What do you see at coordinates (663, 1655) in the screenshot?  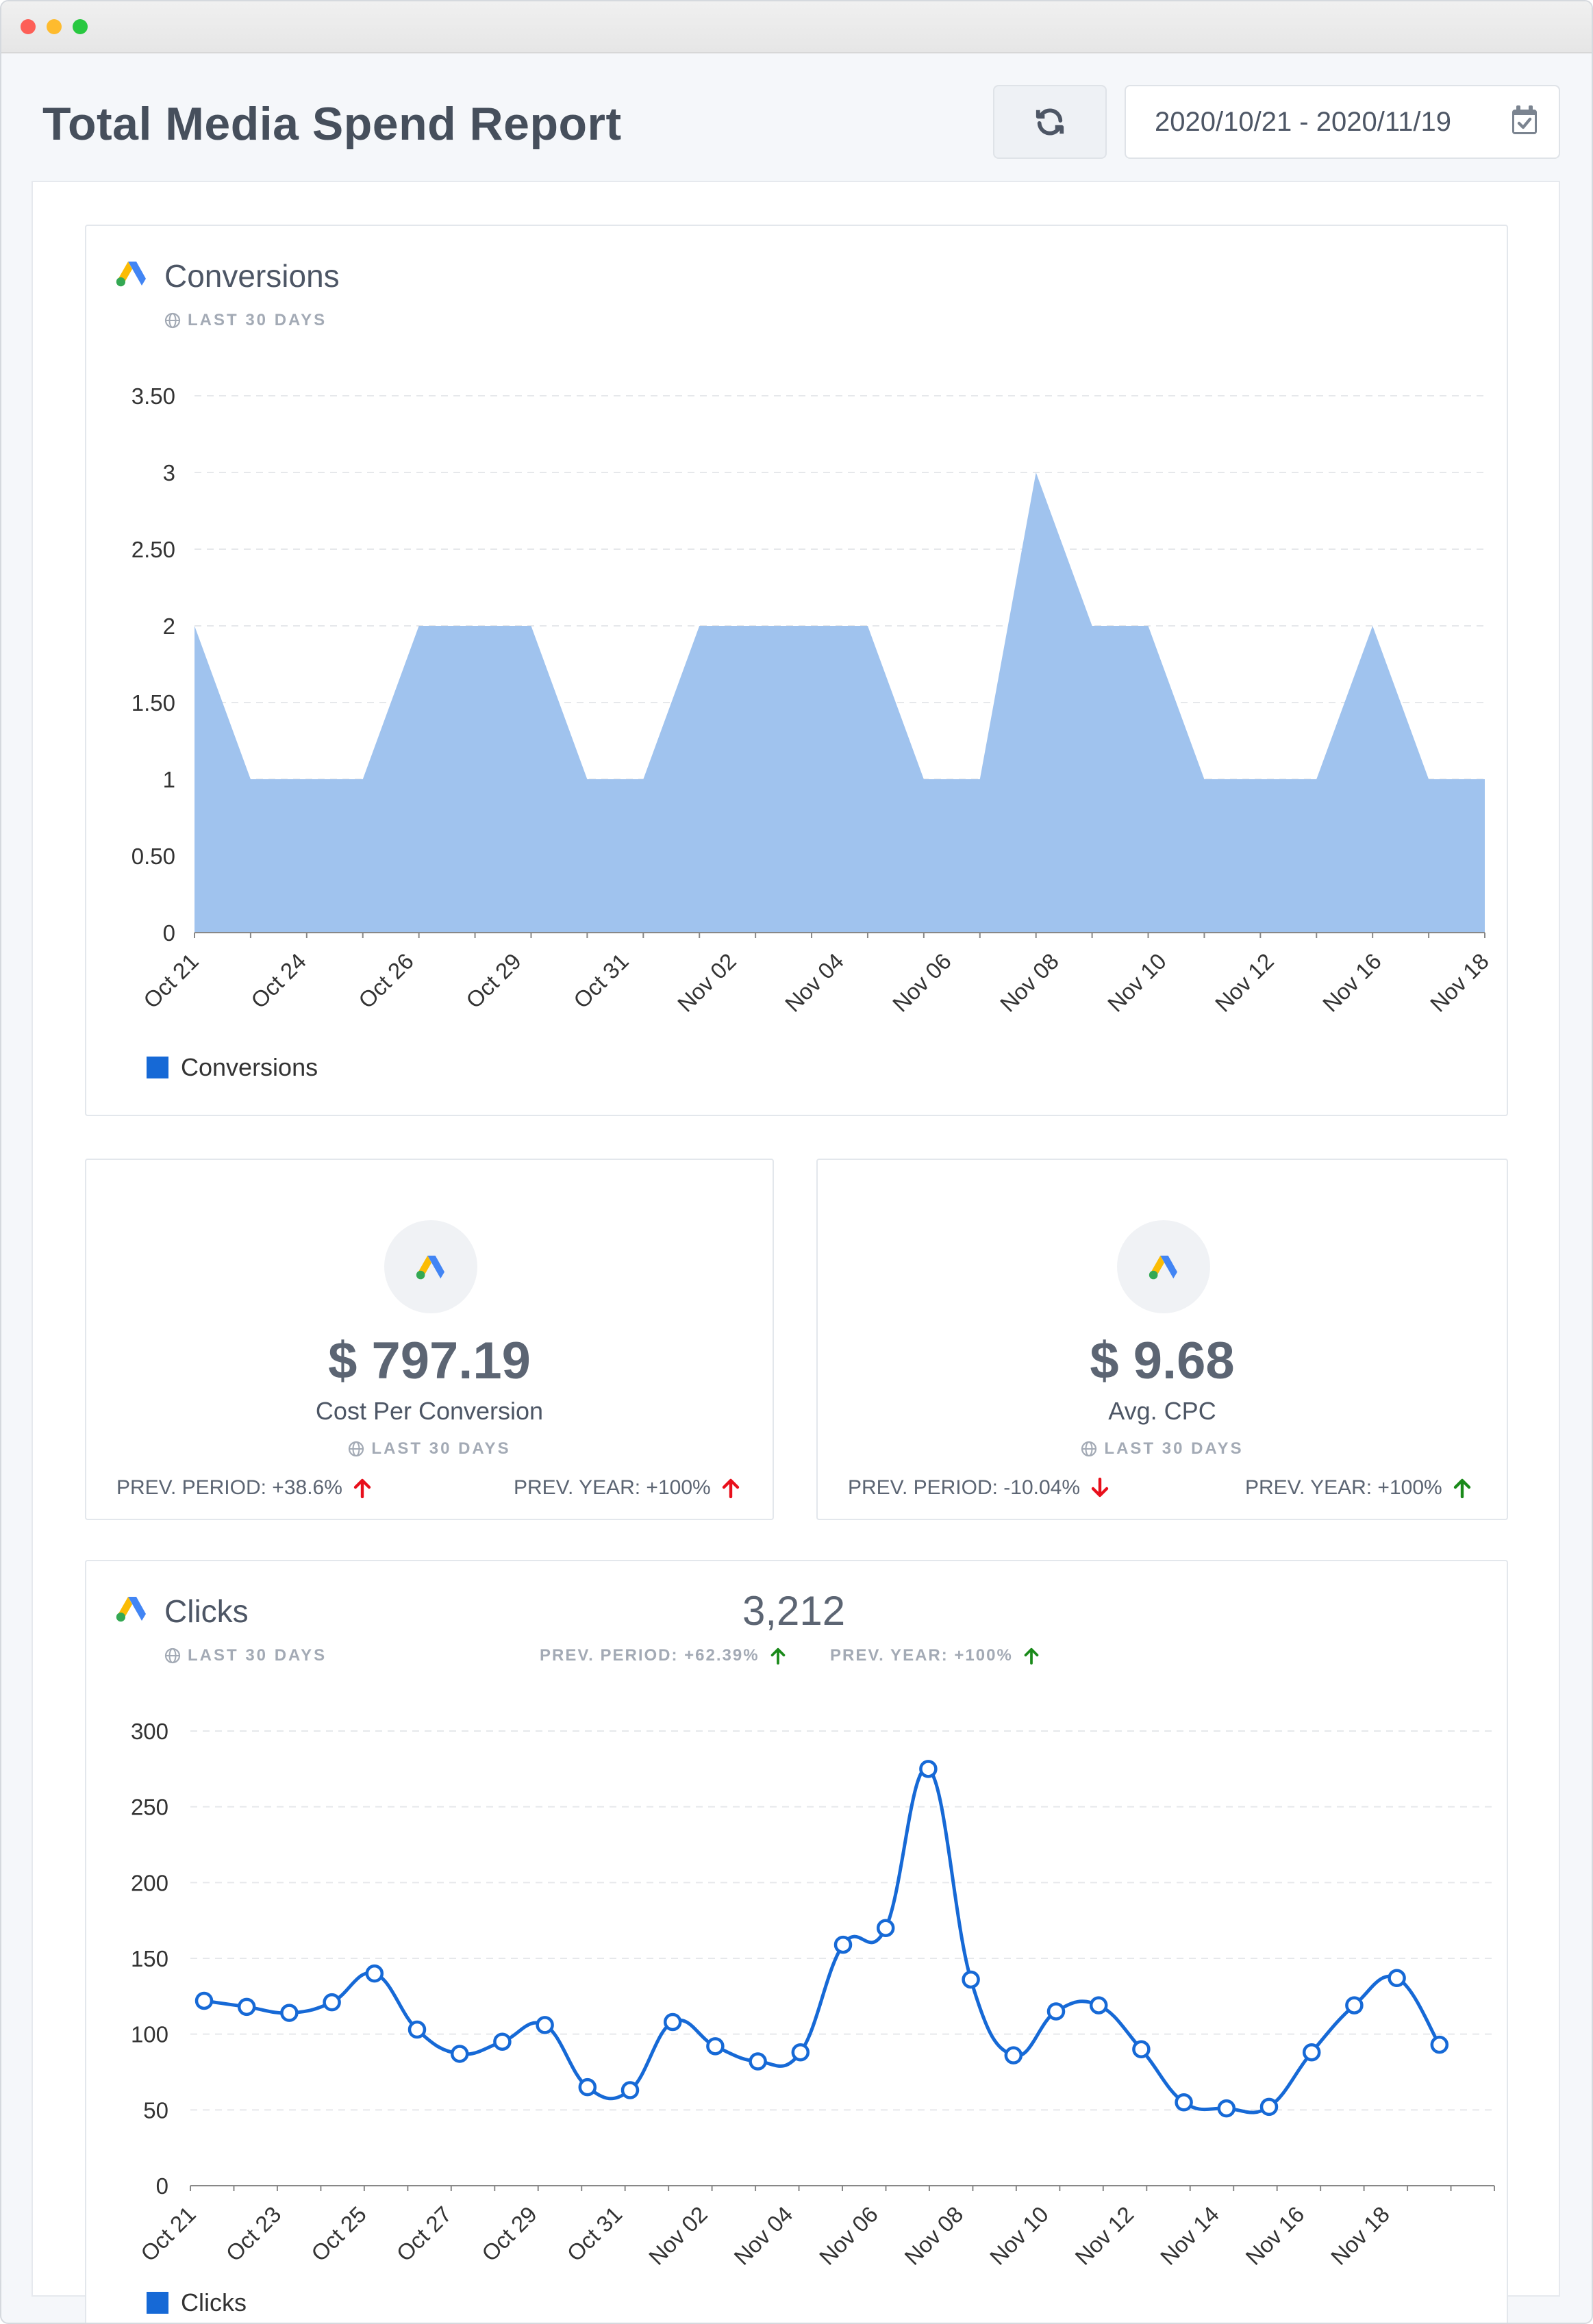 I see `prev-period-change: PREV. PERIOD: +62.39%` at bounding box center [663, 1655].